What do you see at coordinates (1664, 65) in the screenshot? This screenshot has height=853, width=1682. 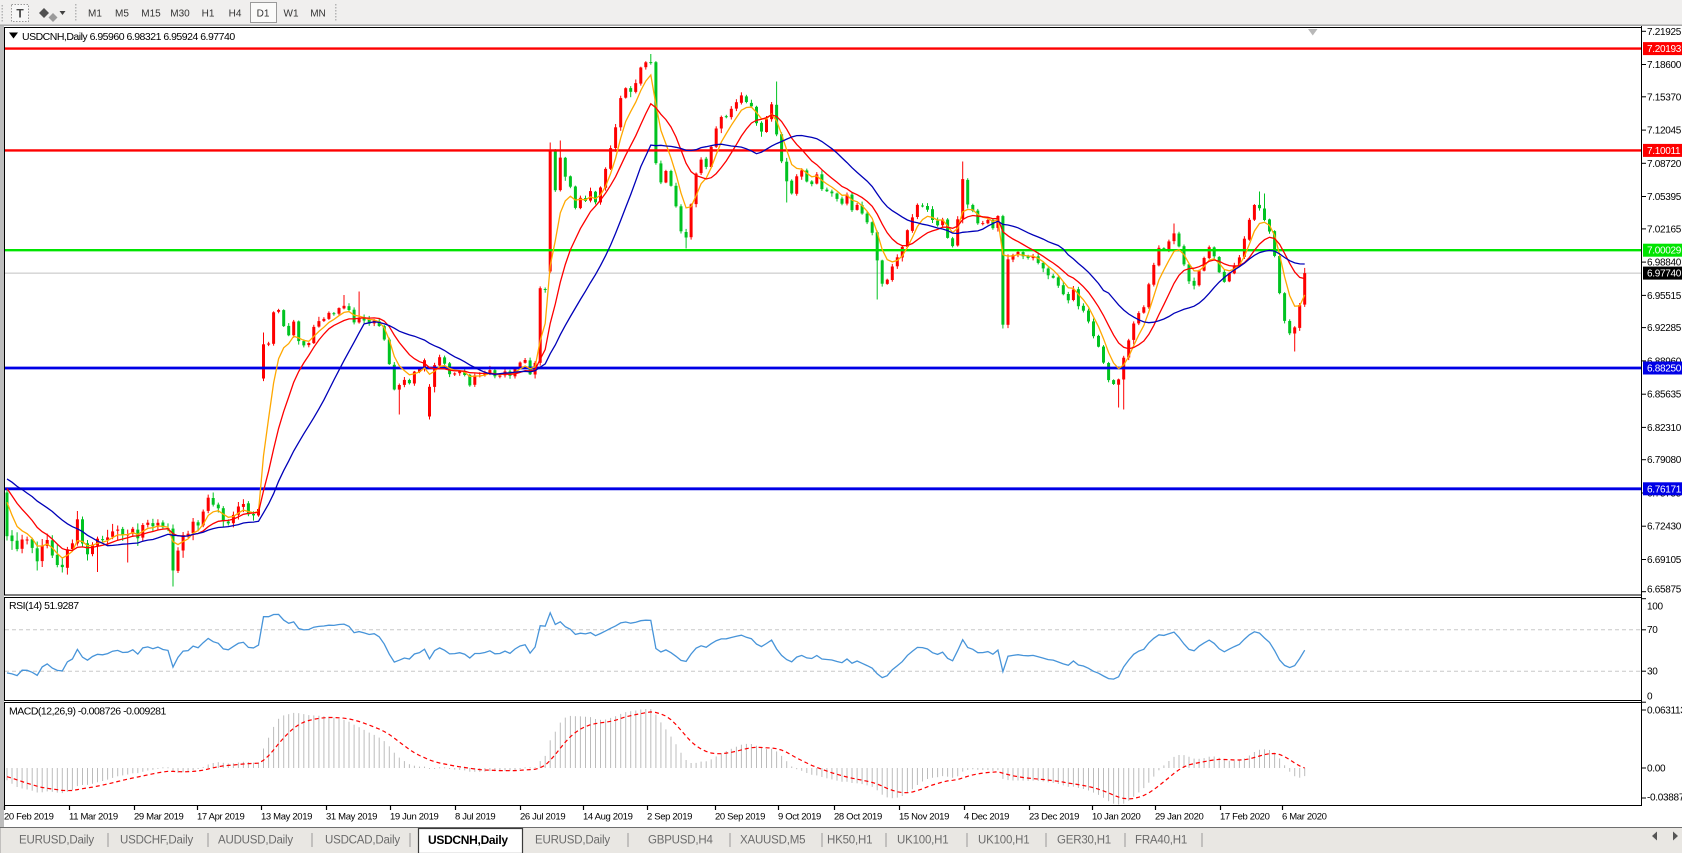 I see `svg-text: 7.18600` at bounding box center [1664, 65].